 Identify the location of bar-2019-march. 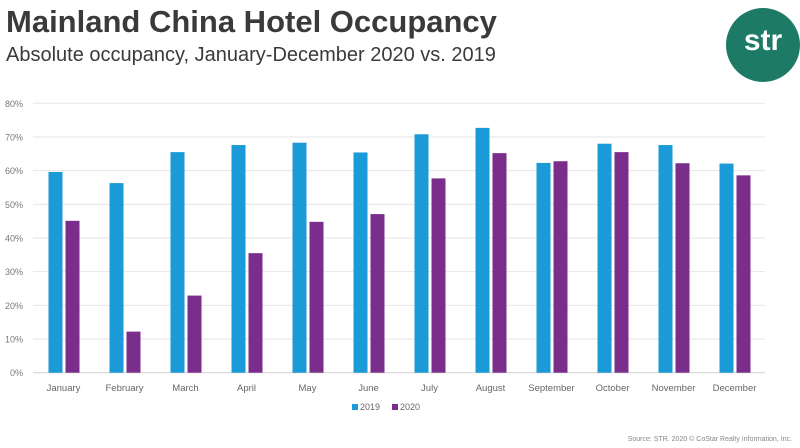
(177, 262).